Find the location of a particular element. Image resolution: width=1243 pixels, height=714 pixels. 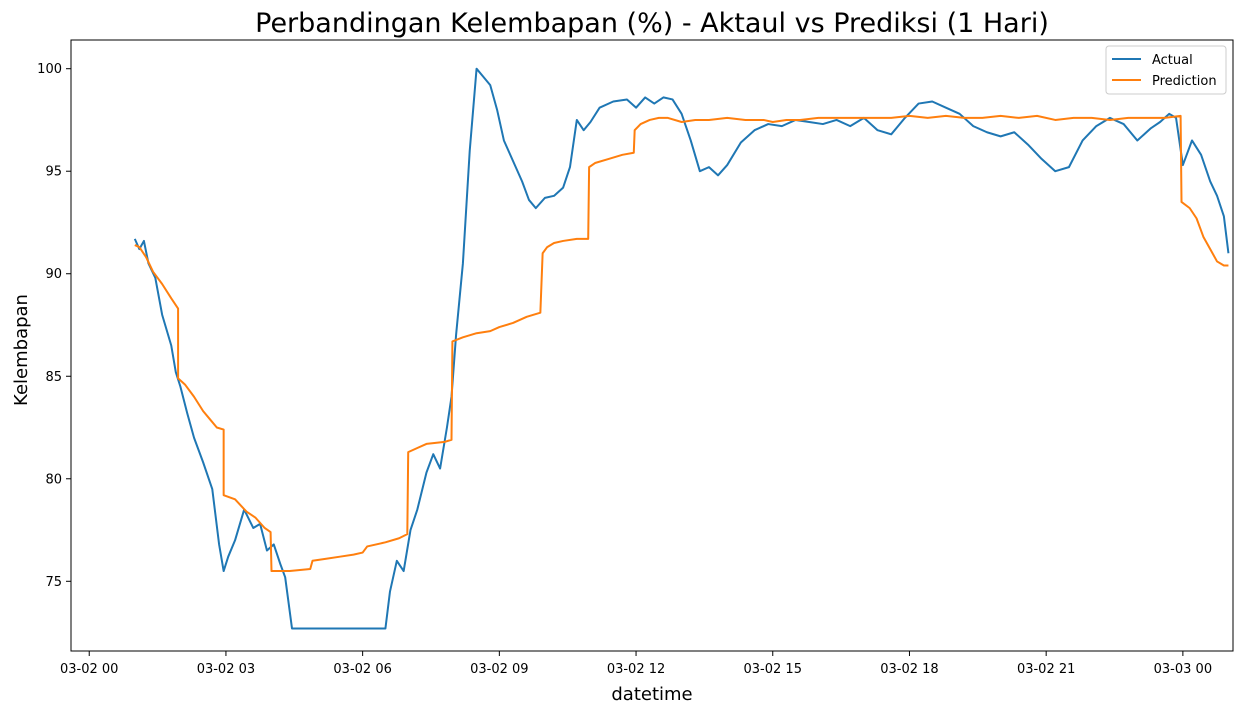

y-axis: 75 80 85 90 95 100 is located at coordinates (54, 326).